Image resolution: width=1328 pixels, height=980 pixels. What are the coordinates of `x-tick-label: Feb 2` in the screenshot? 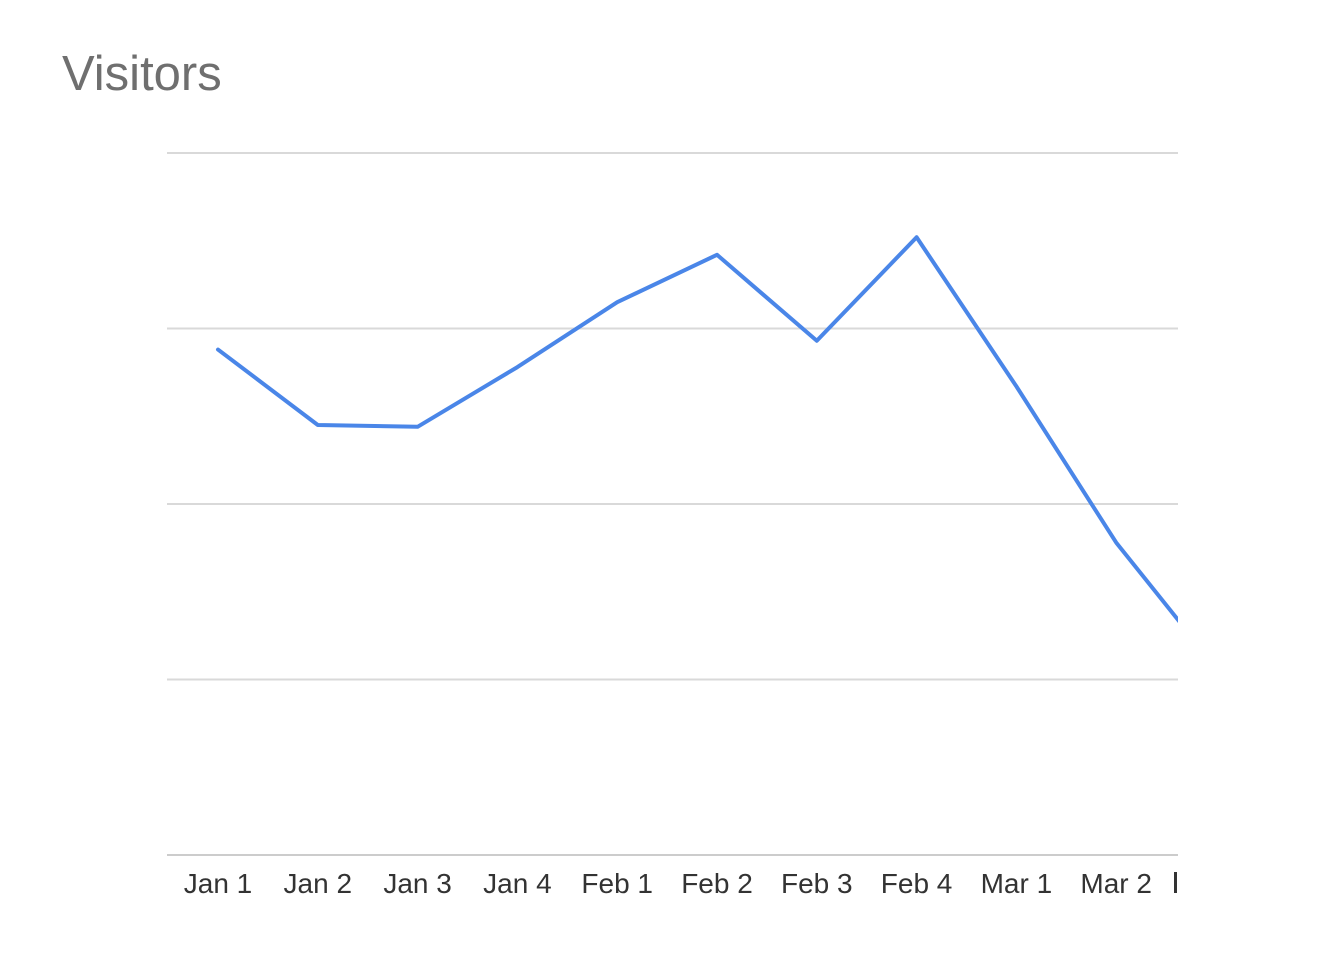 It's located at (717, 883).